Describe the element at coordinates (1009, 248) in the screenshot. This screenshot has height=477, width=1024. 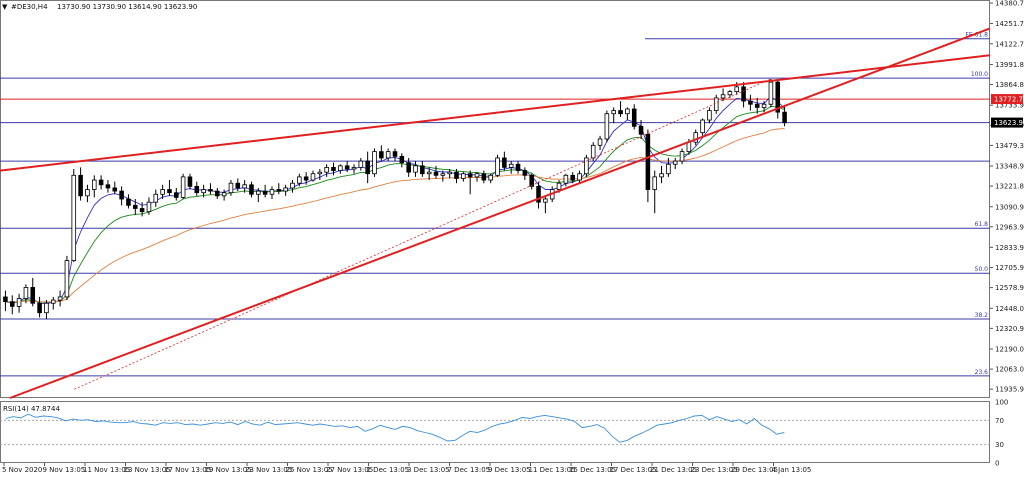
I see `y-tick-label: 12833.90` at that location.